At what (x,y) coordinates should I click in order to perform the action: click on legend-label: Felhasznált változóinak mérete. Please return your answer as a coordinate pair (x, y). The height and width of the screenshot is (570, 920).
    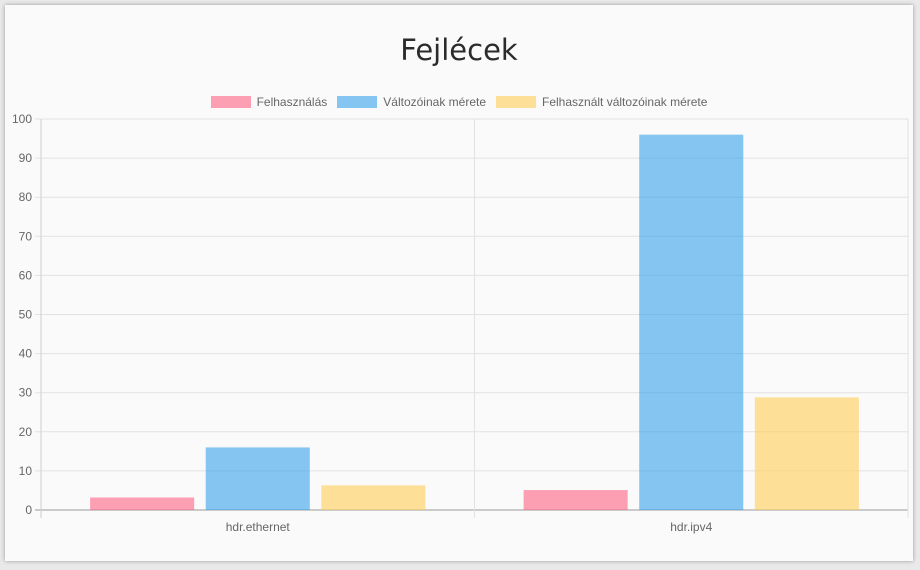
    Looking at the image, I should click on (625, 102).